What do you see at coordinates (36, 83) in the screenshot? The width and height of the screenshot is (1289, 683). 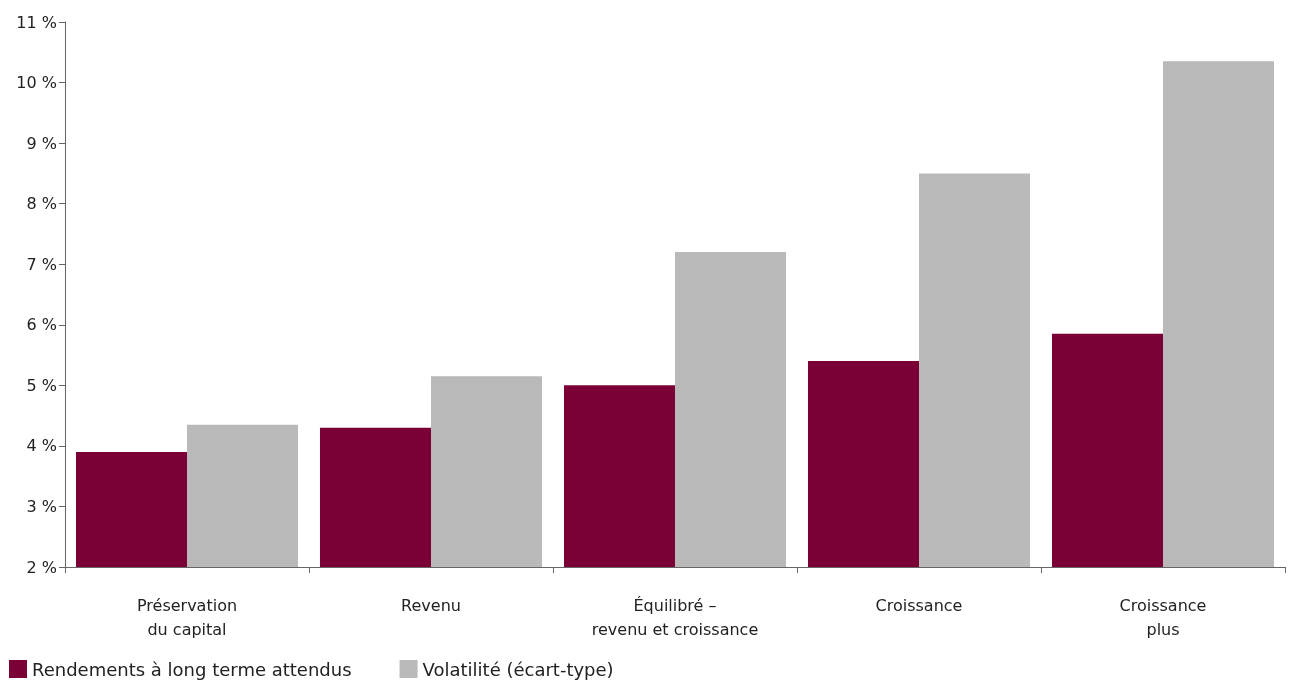 I see `y-tick-label: 10 %` at bounding box center [36, 83].